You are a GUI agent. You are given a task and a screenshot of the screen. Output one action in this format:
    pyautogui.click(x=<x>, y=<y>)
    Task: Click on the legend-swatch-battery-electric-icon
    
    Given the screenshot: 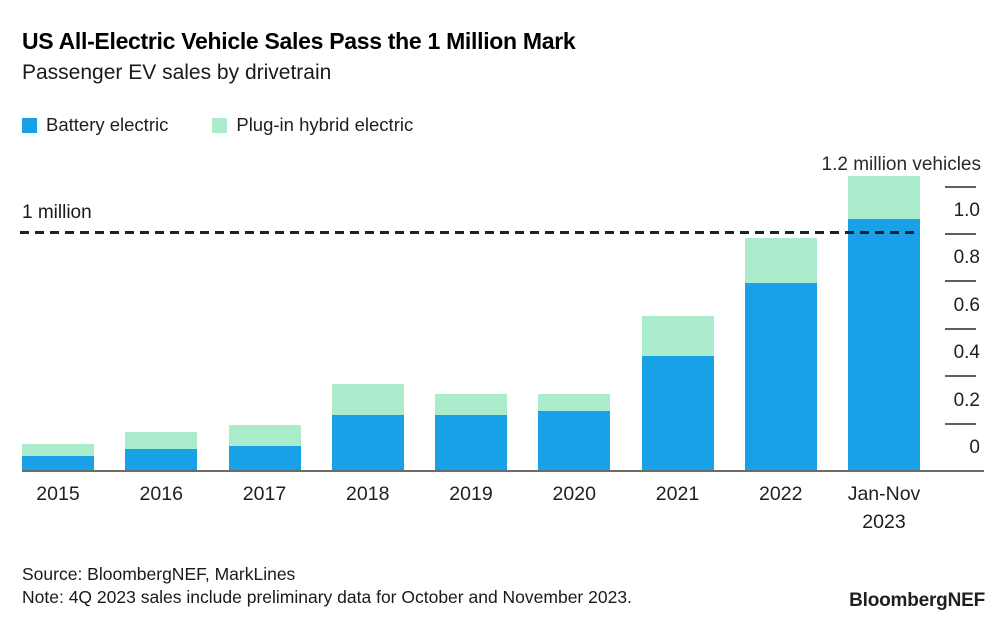 What is the action you would take?
    pyautogui.click(x=29, y=125)
    